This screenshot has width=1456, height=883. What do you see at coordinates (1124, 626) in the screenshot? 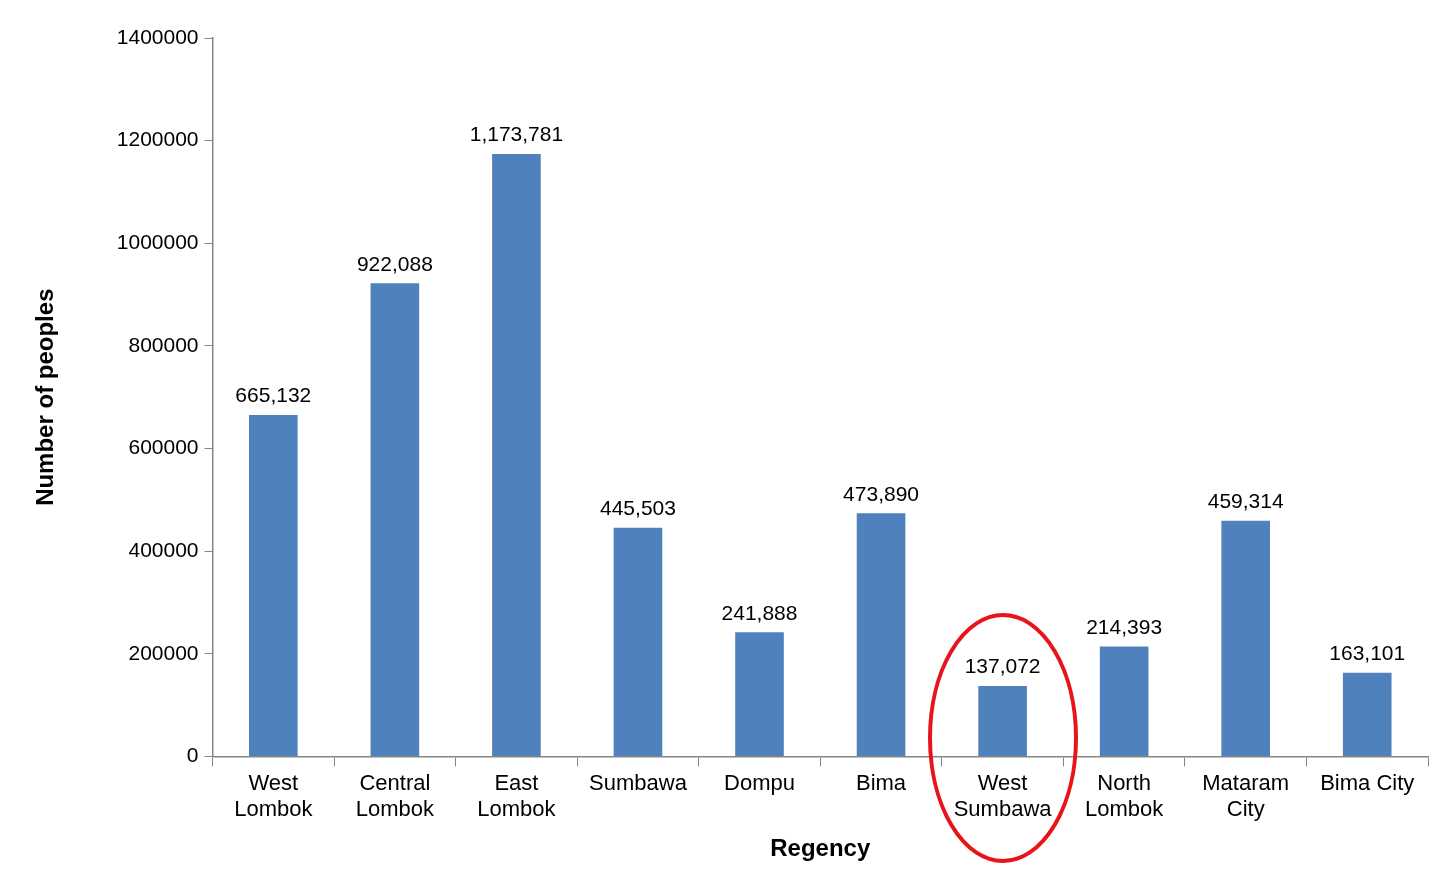
I see `data-label: 214,393` at bounding box center [1124, 626].